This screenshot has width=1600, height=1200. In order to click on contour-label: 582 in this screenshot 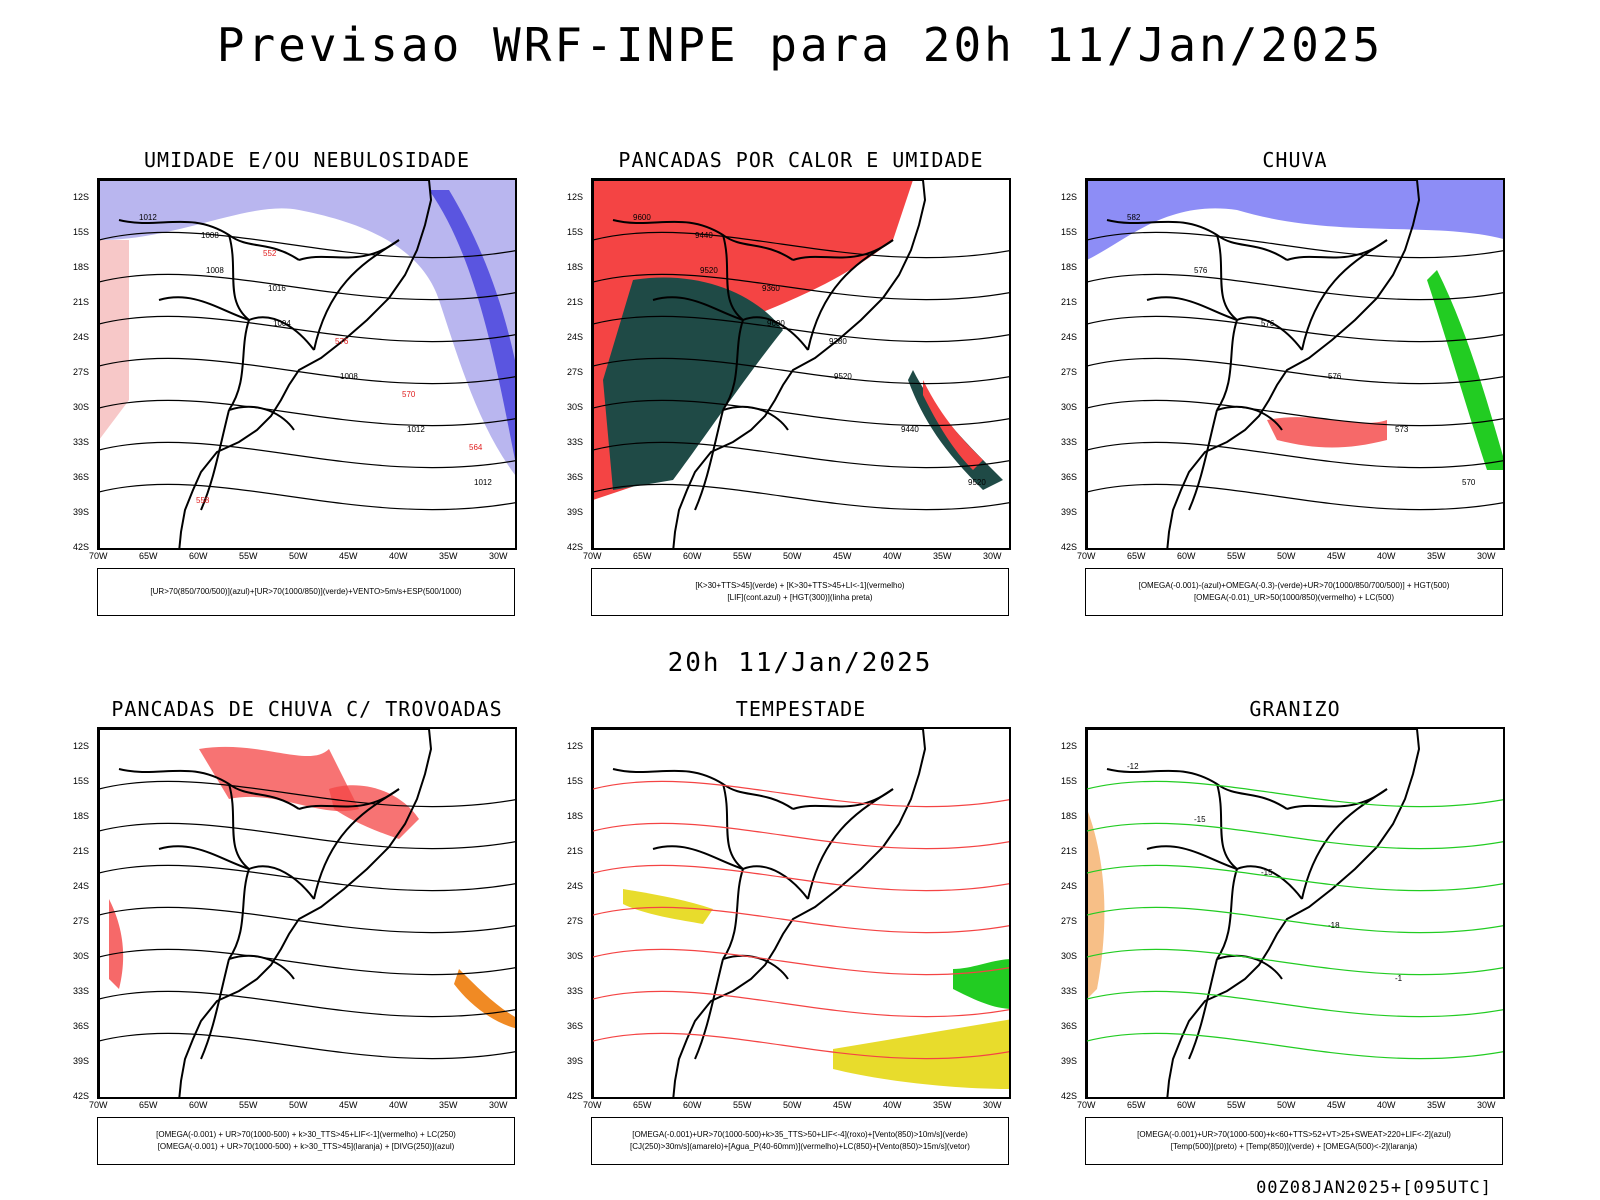, I will do `click(1134, 217)`.